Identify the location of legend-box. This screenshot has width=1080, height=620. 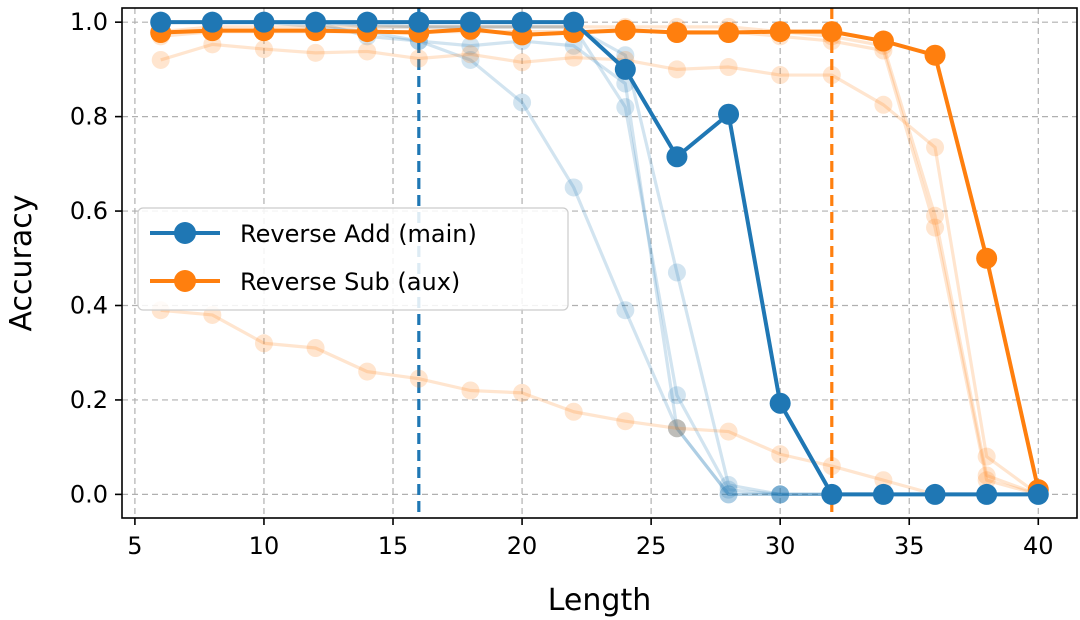
(353, 259).